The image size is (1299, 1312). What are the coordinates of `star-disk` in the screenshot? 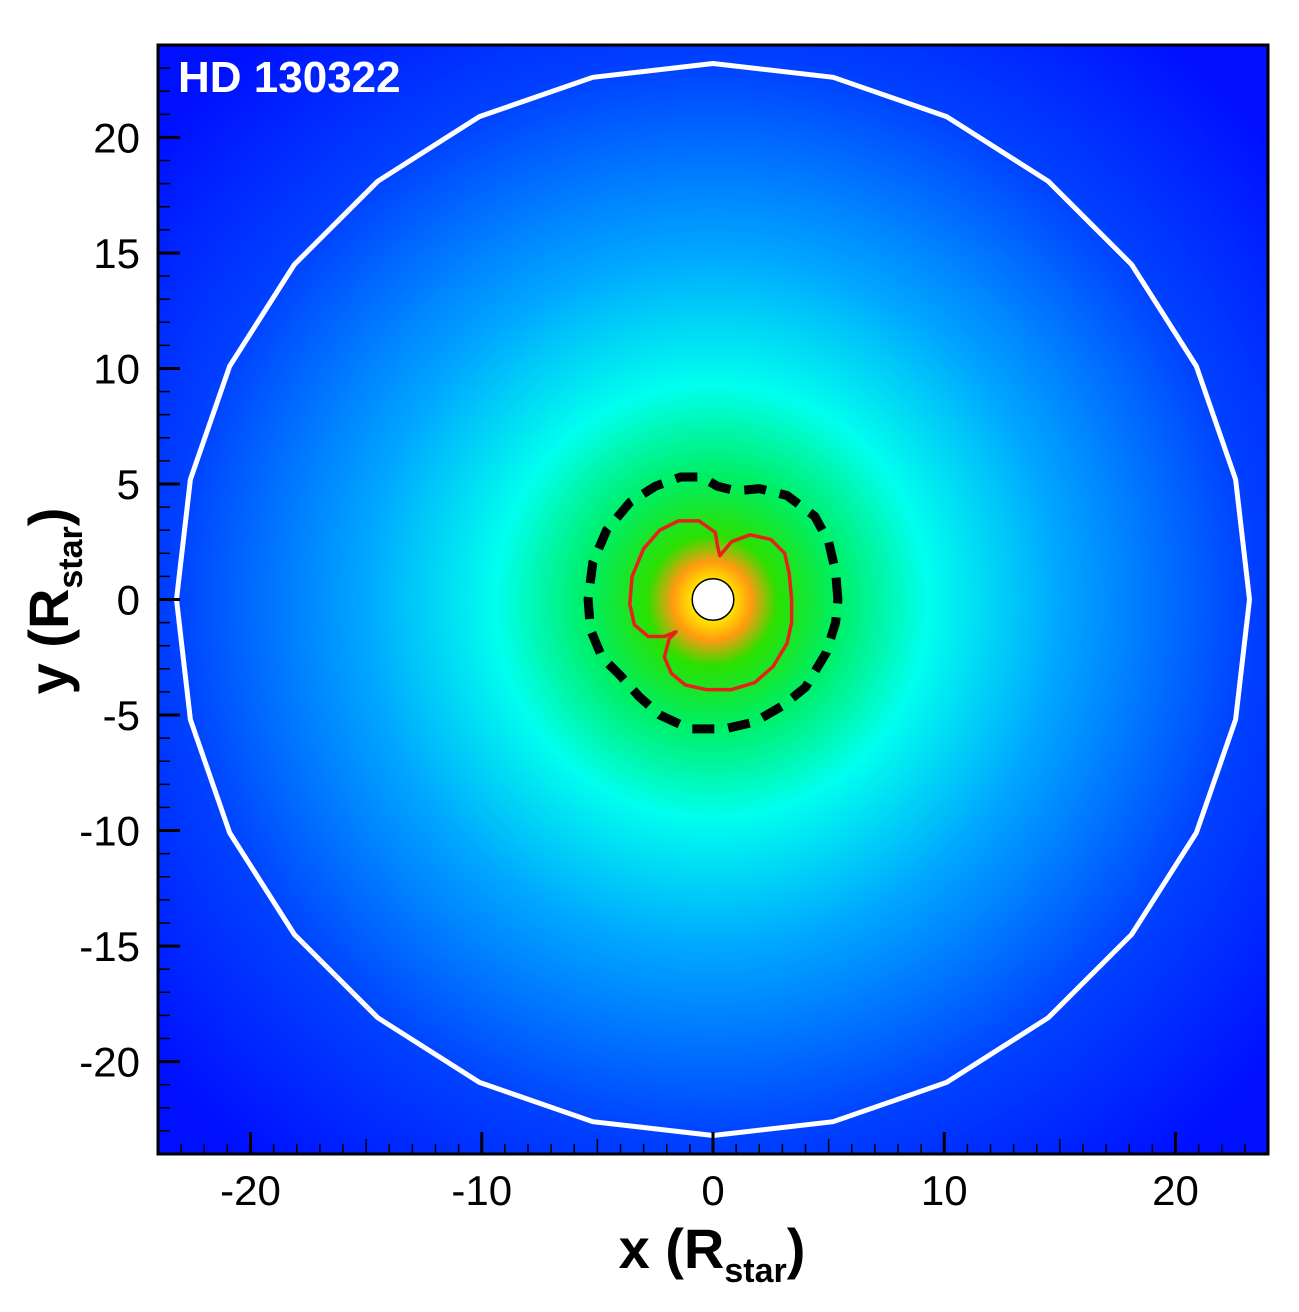 It's located at (713, 599).